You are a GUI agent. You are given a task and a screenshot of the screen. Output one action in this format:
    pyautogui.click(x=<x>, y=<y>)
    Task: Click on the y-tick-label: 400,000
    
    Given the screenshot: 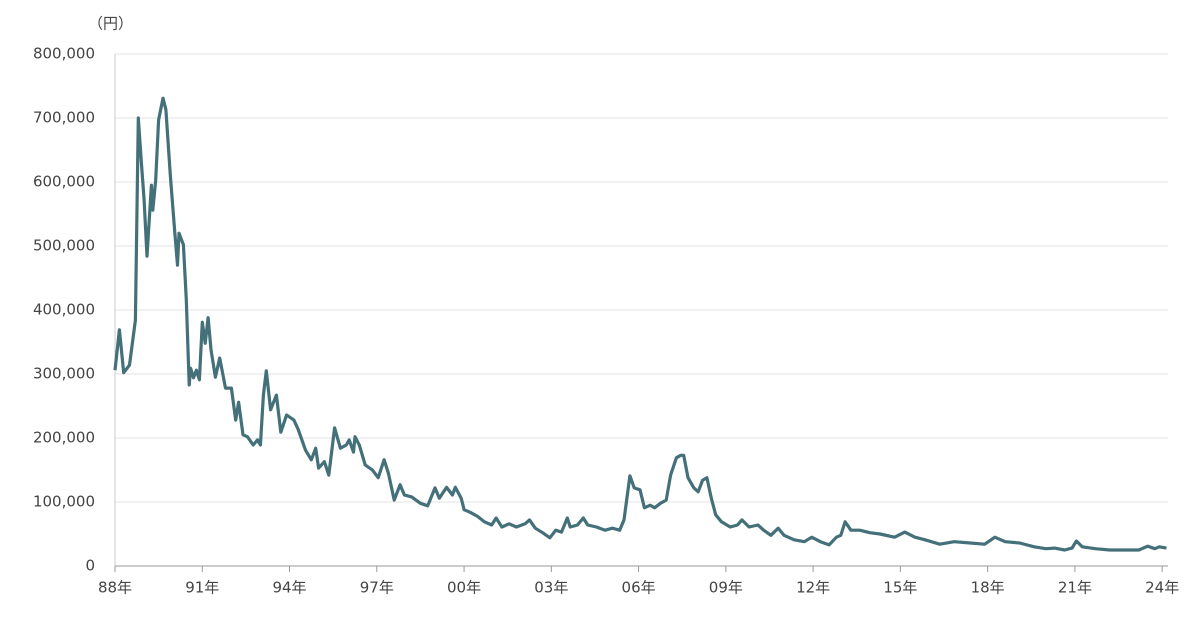 What is the action you would take?
    pyautogui.click(x=64, y=310)
    